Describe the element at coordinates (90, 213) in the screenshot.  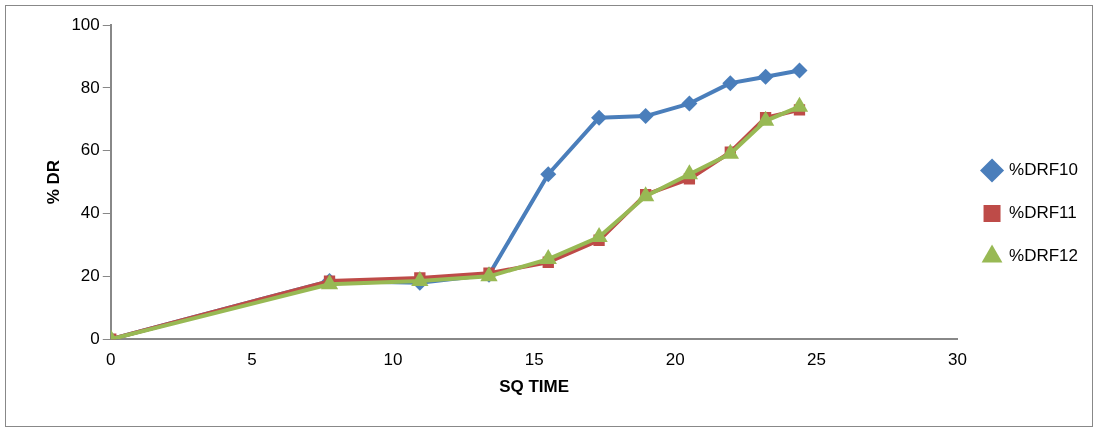
I see `y-tick-label: 40` at that location.